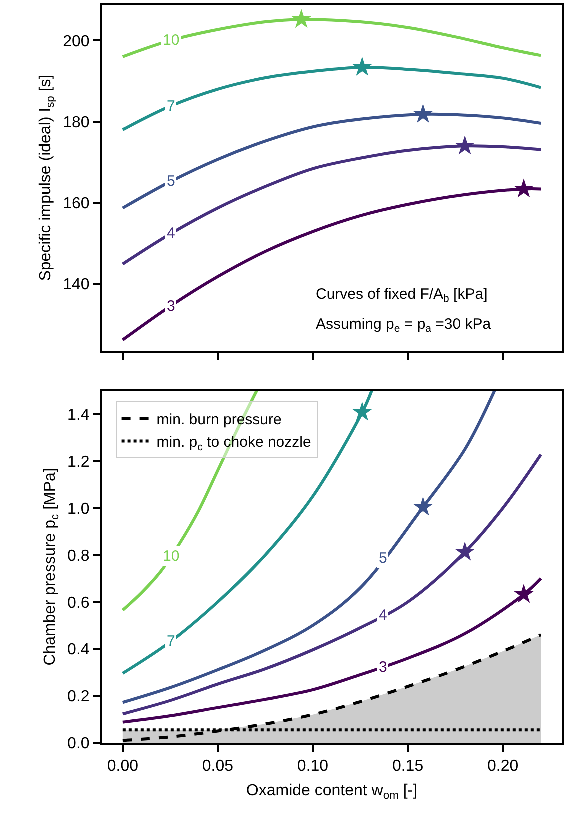 This screenshot has width=567, height=815. What do you see at coordinates (332, 792) in the screenshot?
I see `x-axis-title: Oxamide content w$_{om}$ [-]` at bounding box center [332, 792].